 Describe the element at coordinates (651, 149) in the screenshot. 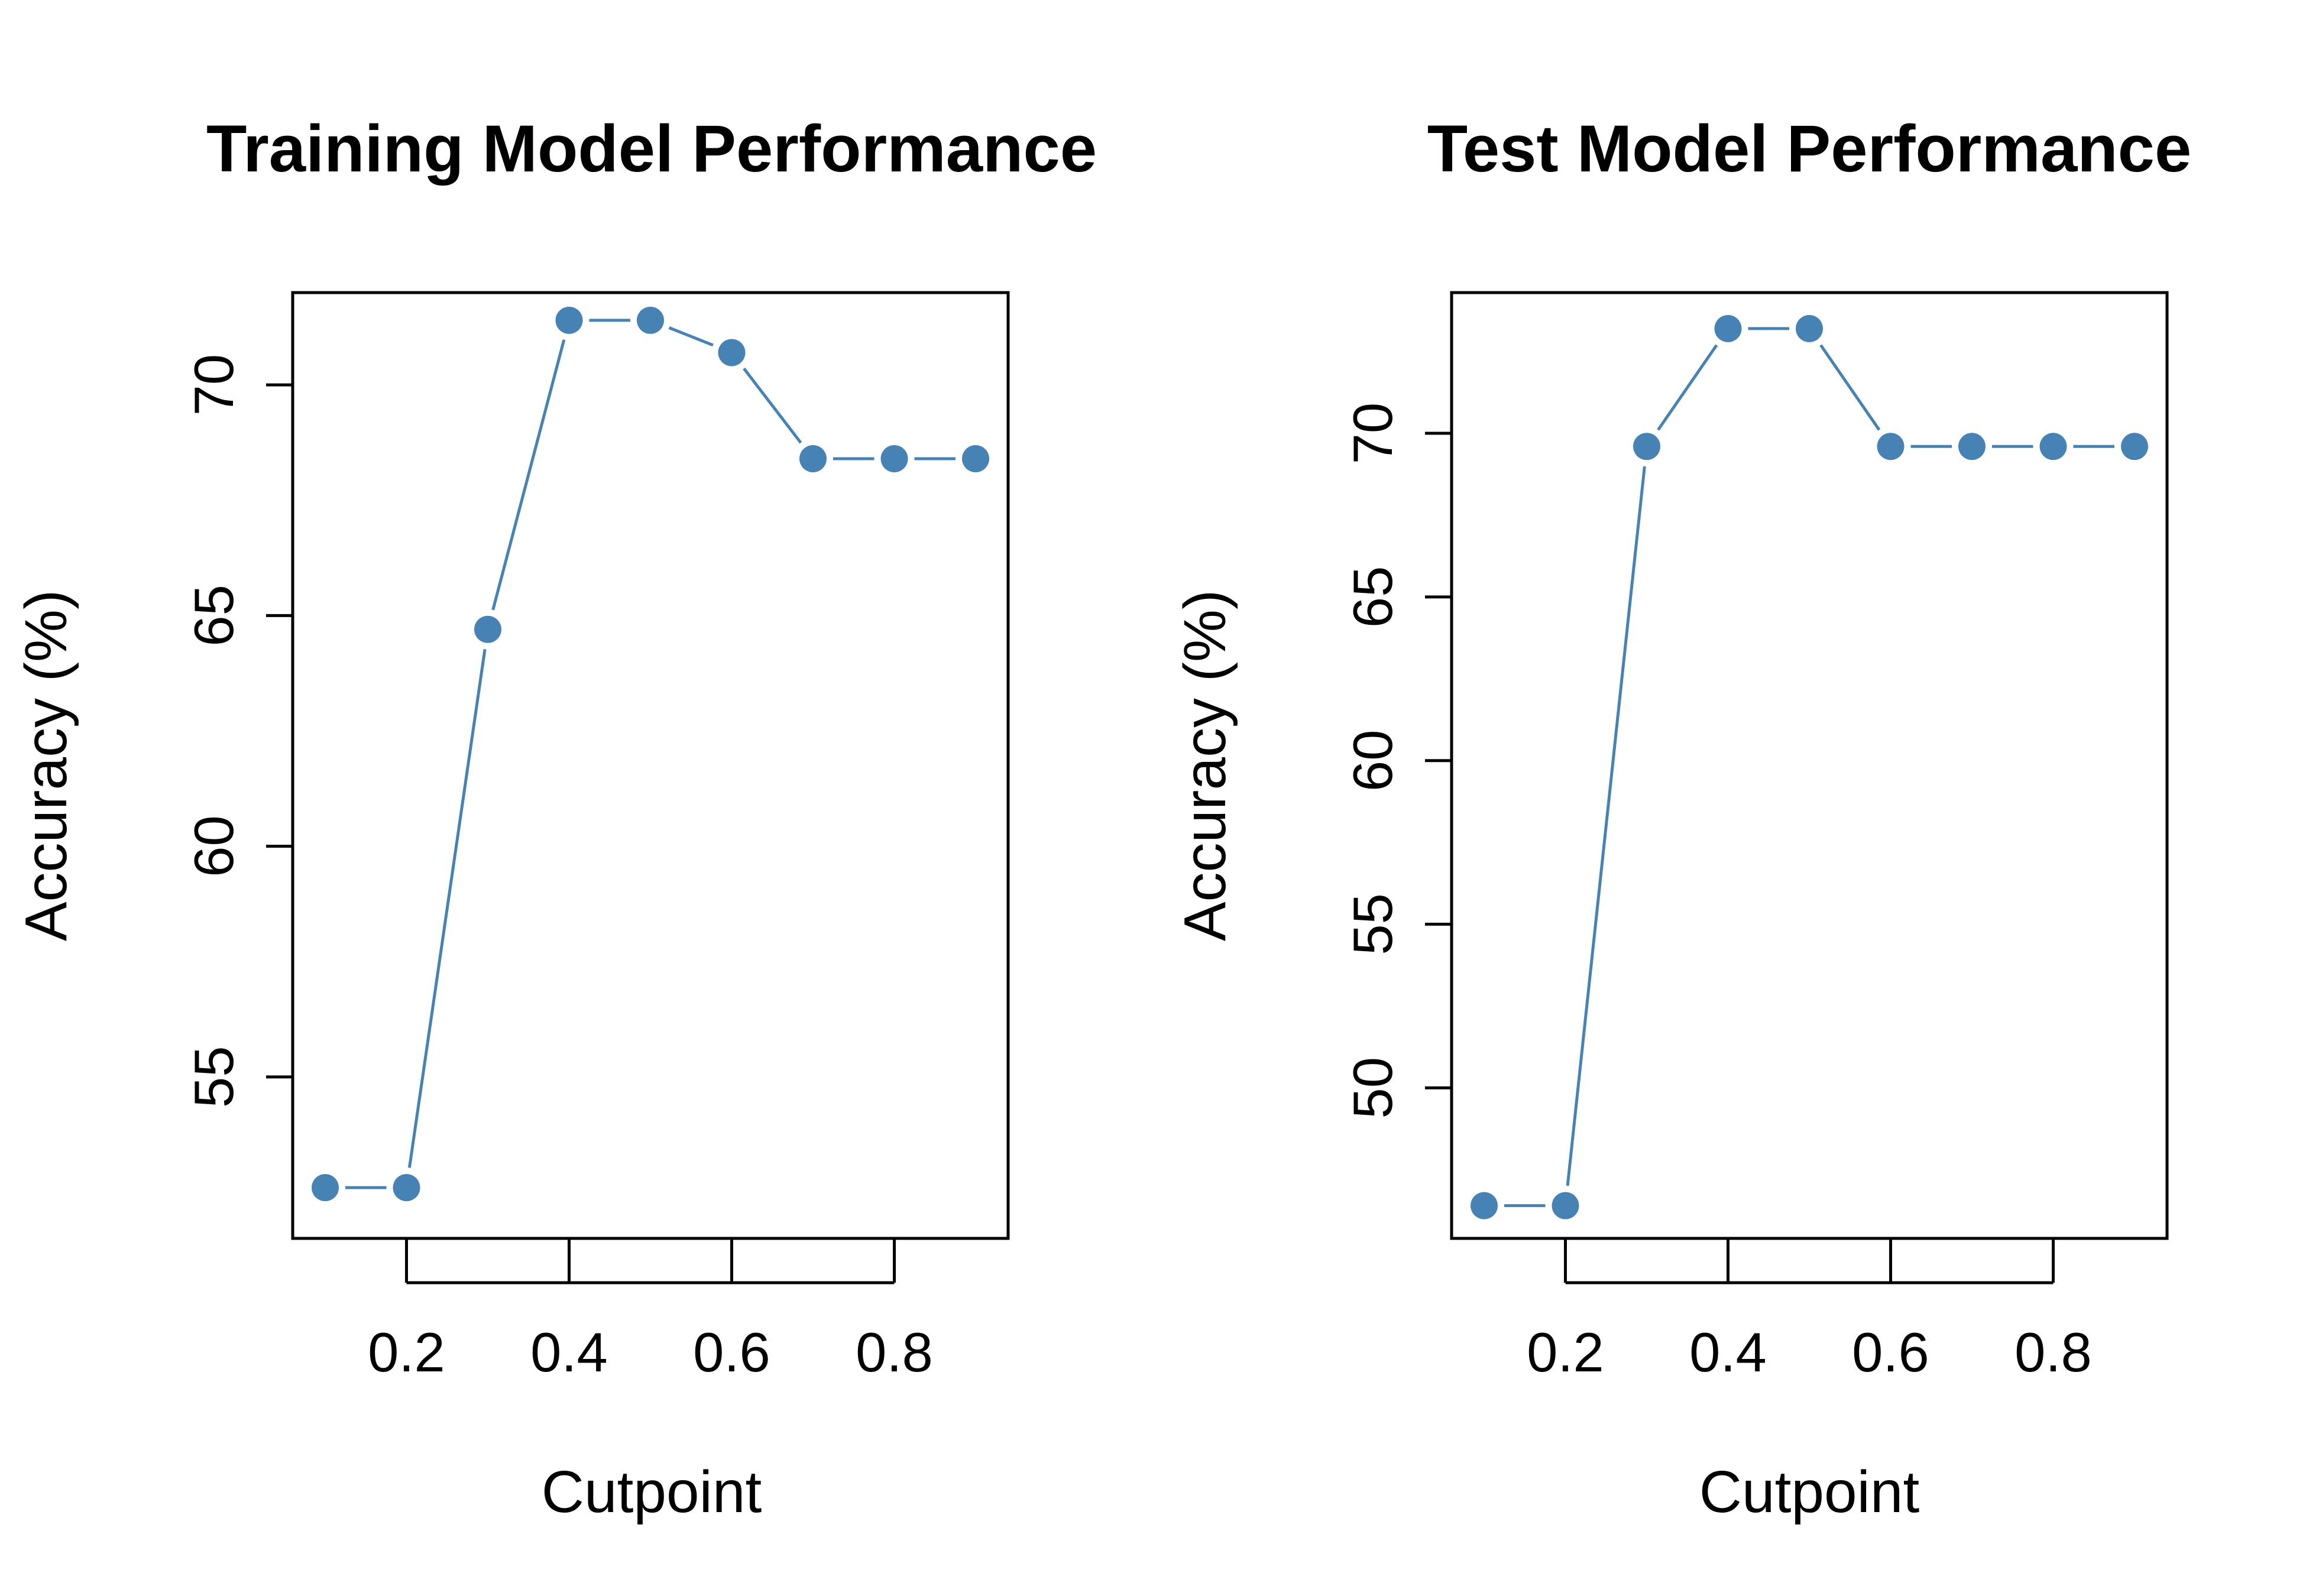

I see `training-title: Training Model Performance` at that location.